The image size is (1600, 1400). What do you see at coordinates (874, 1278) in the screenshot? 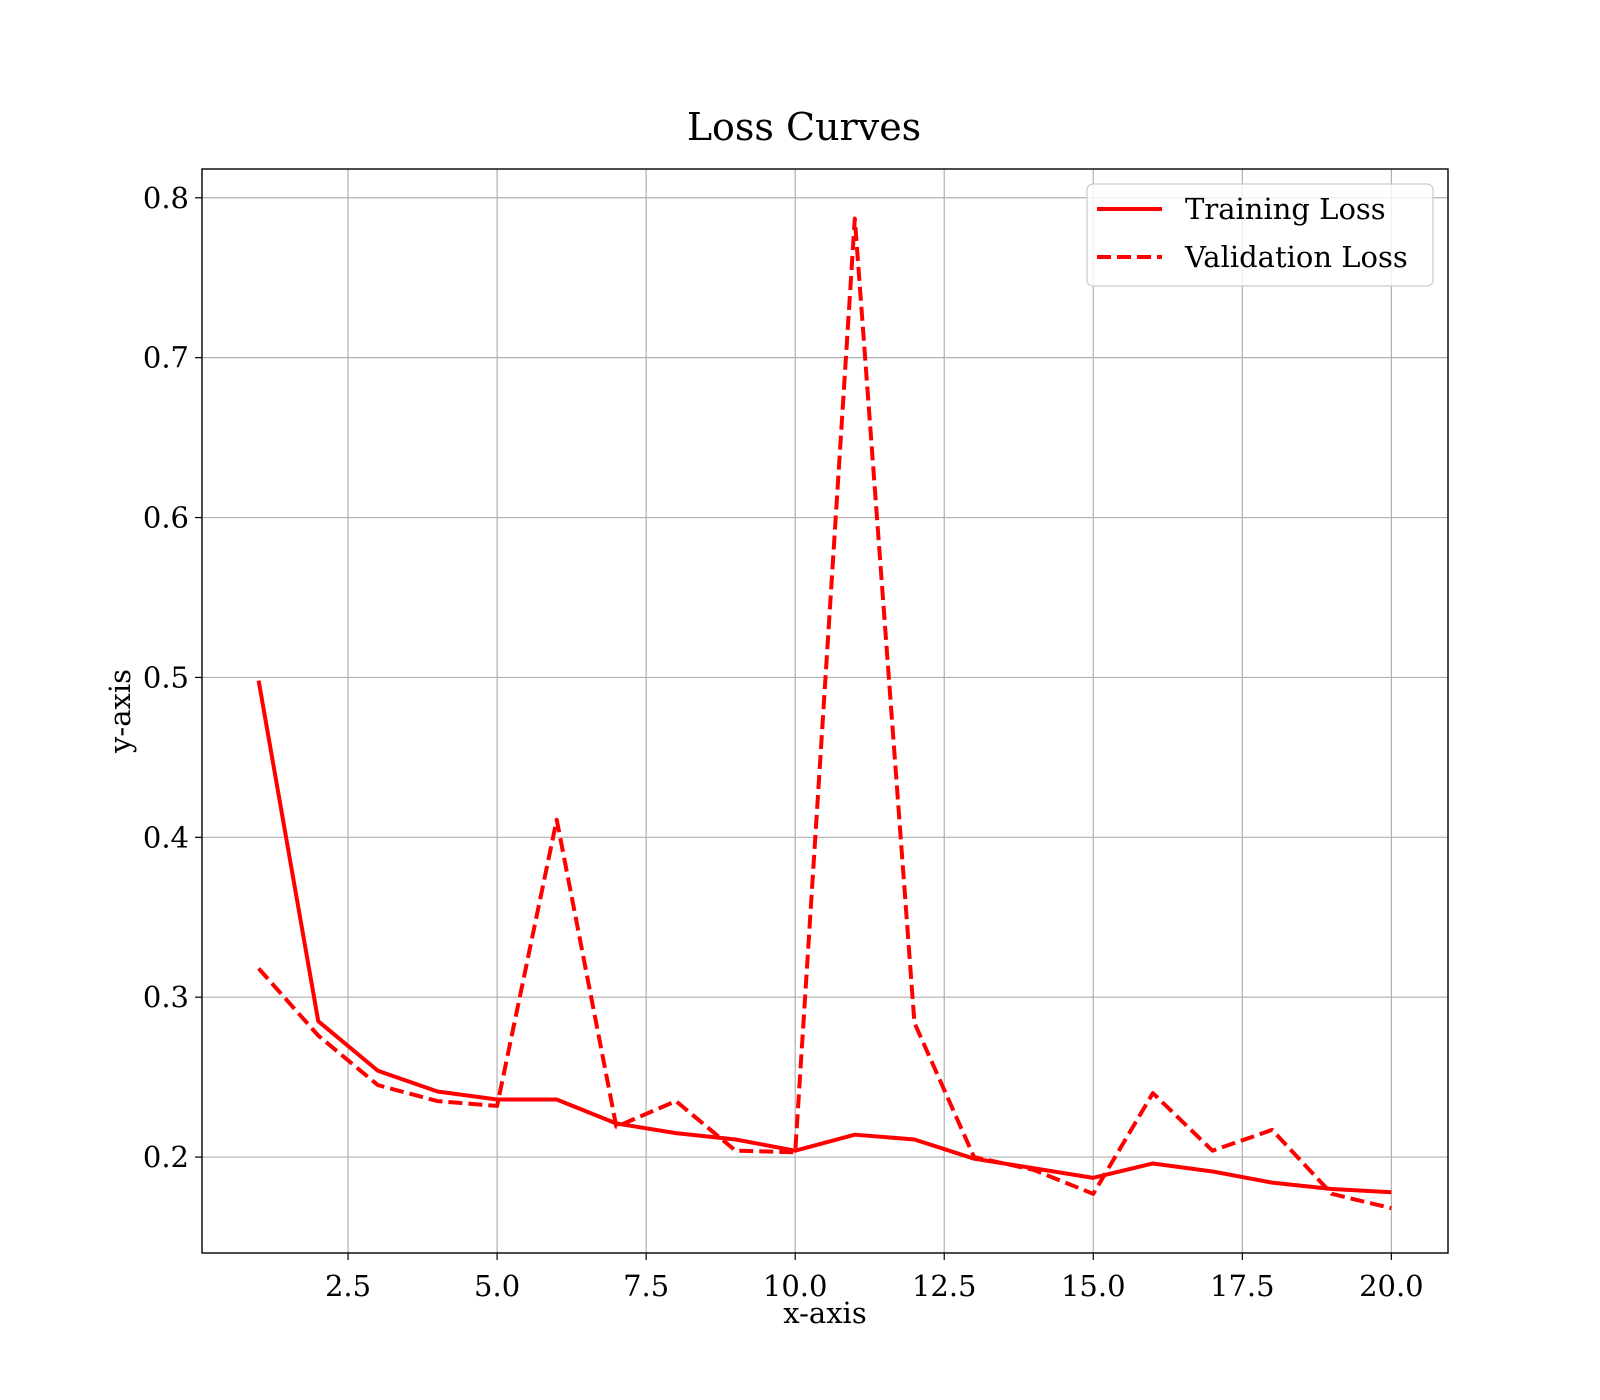
I see `x-axis-ticks: 2.5 5.0 7.5 10.0 12.5 15.0 17.5 20.0` at bounding box center [874, 1278].